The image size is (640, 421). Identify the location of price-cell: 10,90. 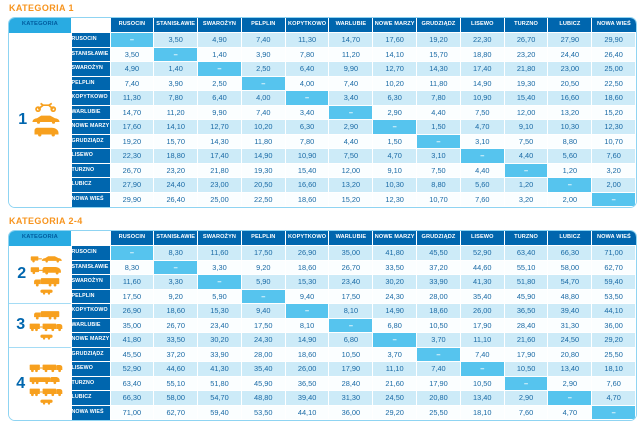
(482, 98).